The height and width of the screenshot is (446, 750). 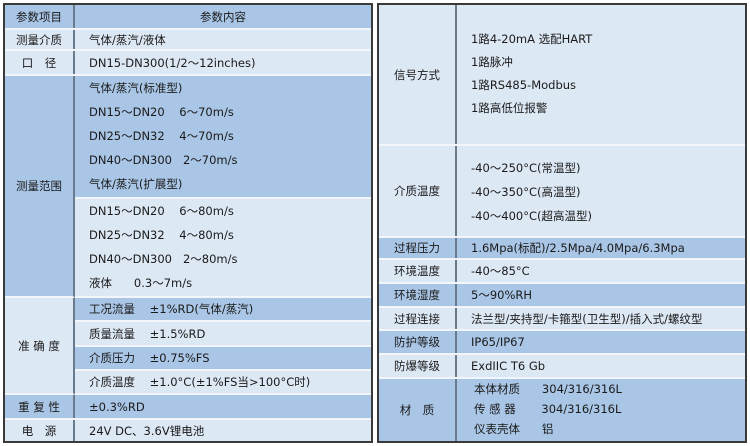 What do you see at coordinates (508, 366) in the screenshot?
I see `value: ExdIIC T6 Gb` at bounding box center [508, 366].